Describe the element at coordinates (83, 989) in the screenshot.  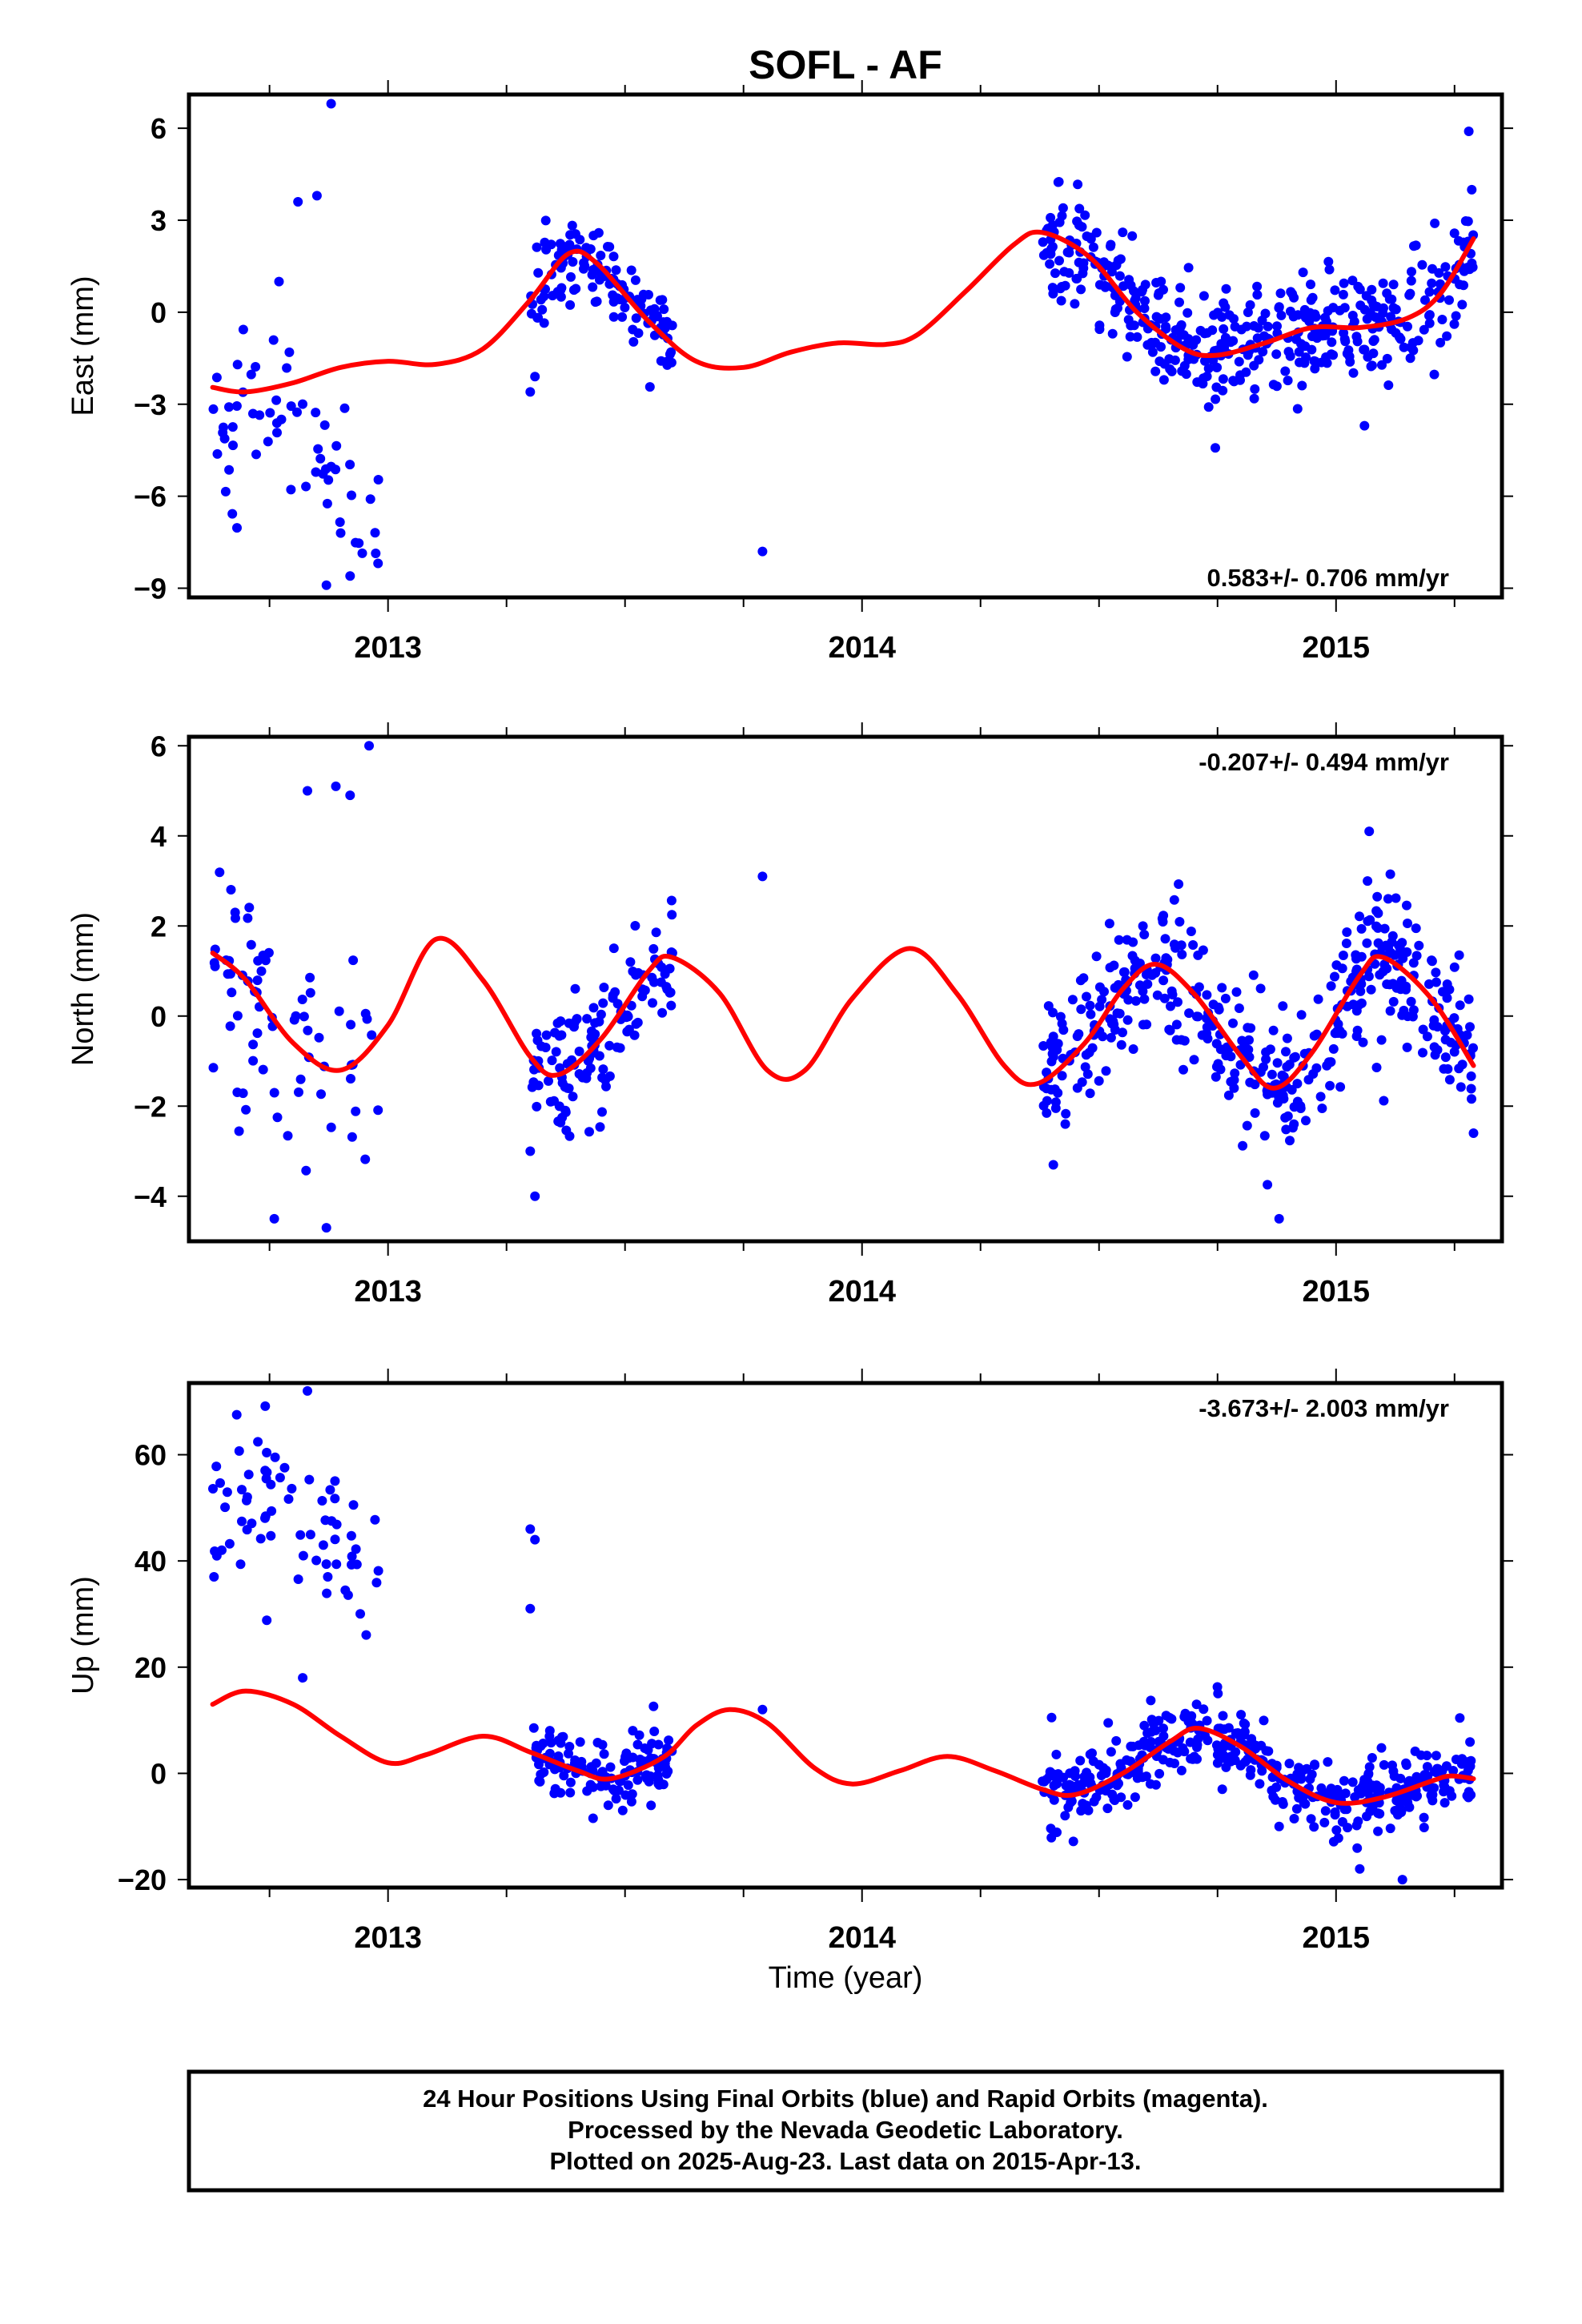
I see `y-axis-label: North (mm)` at that location.